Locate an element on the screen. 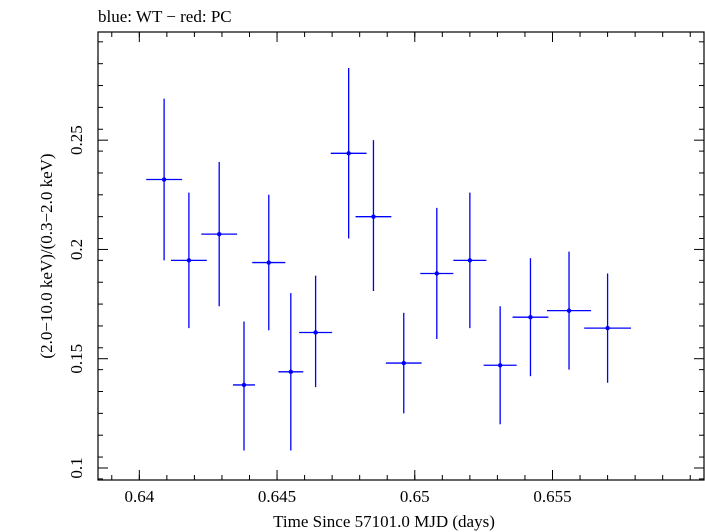  x-tick-label: 0.655 is located at coordinates (552, 496).